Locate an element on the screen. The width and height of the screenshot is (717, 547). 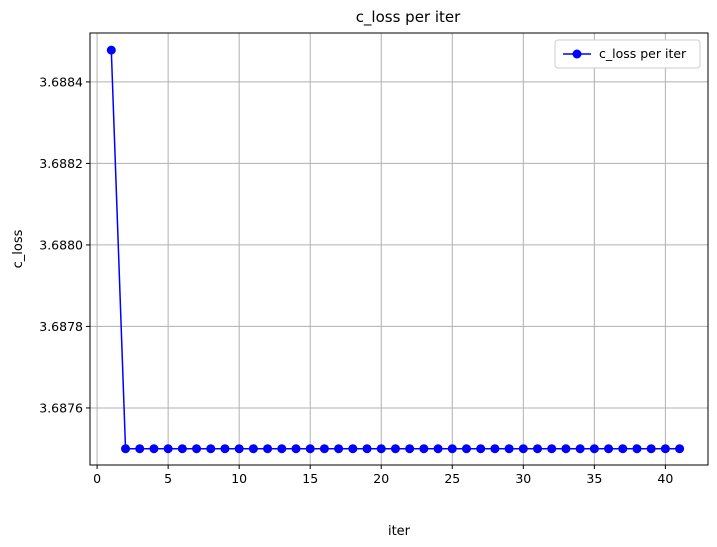
x-tick-label: 30 is located at coordinates (523, 478).